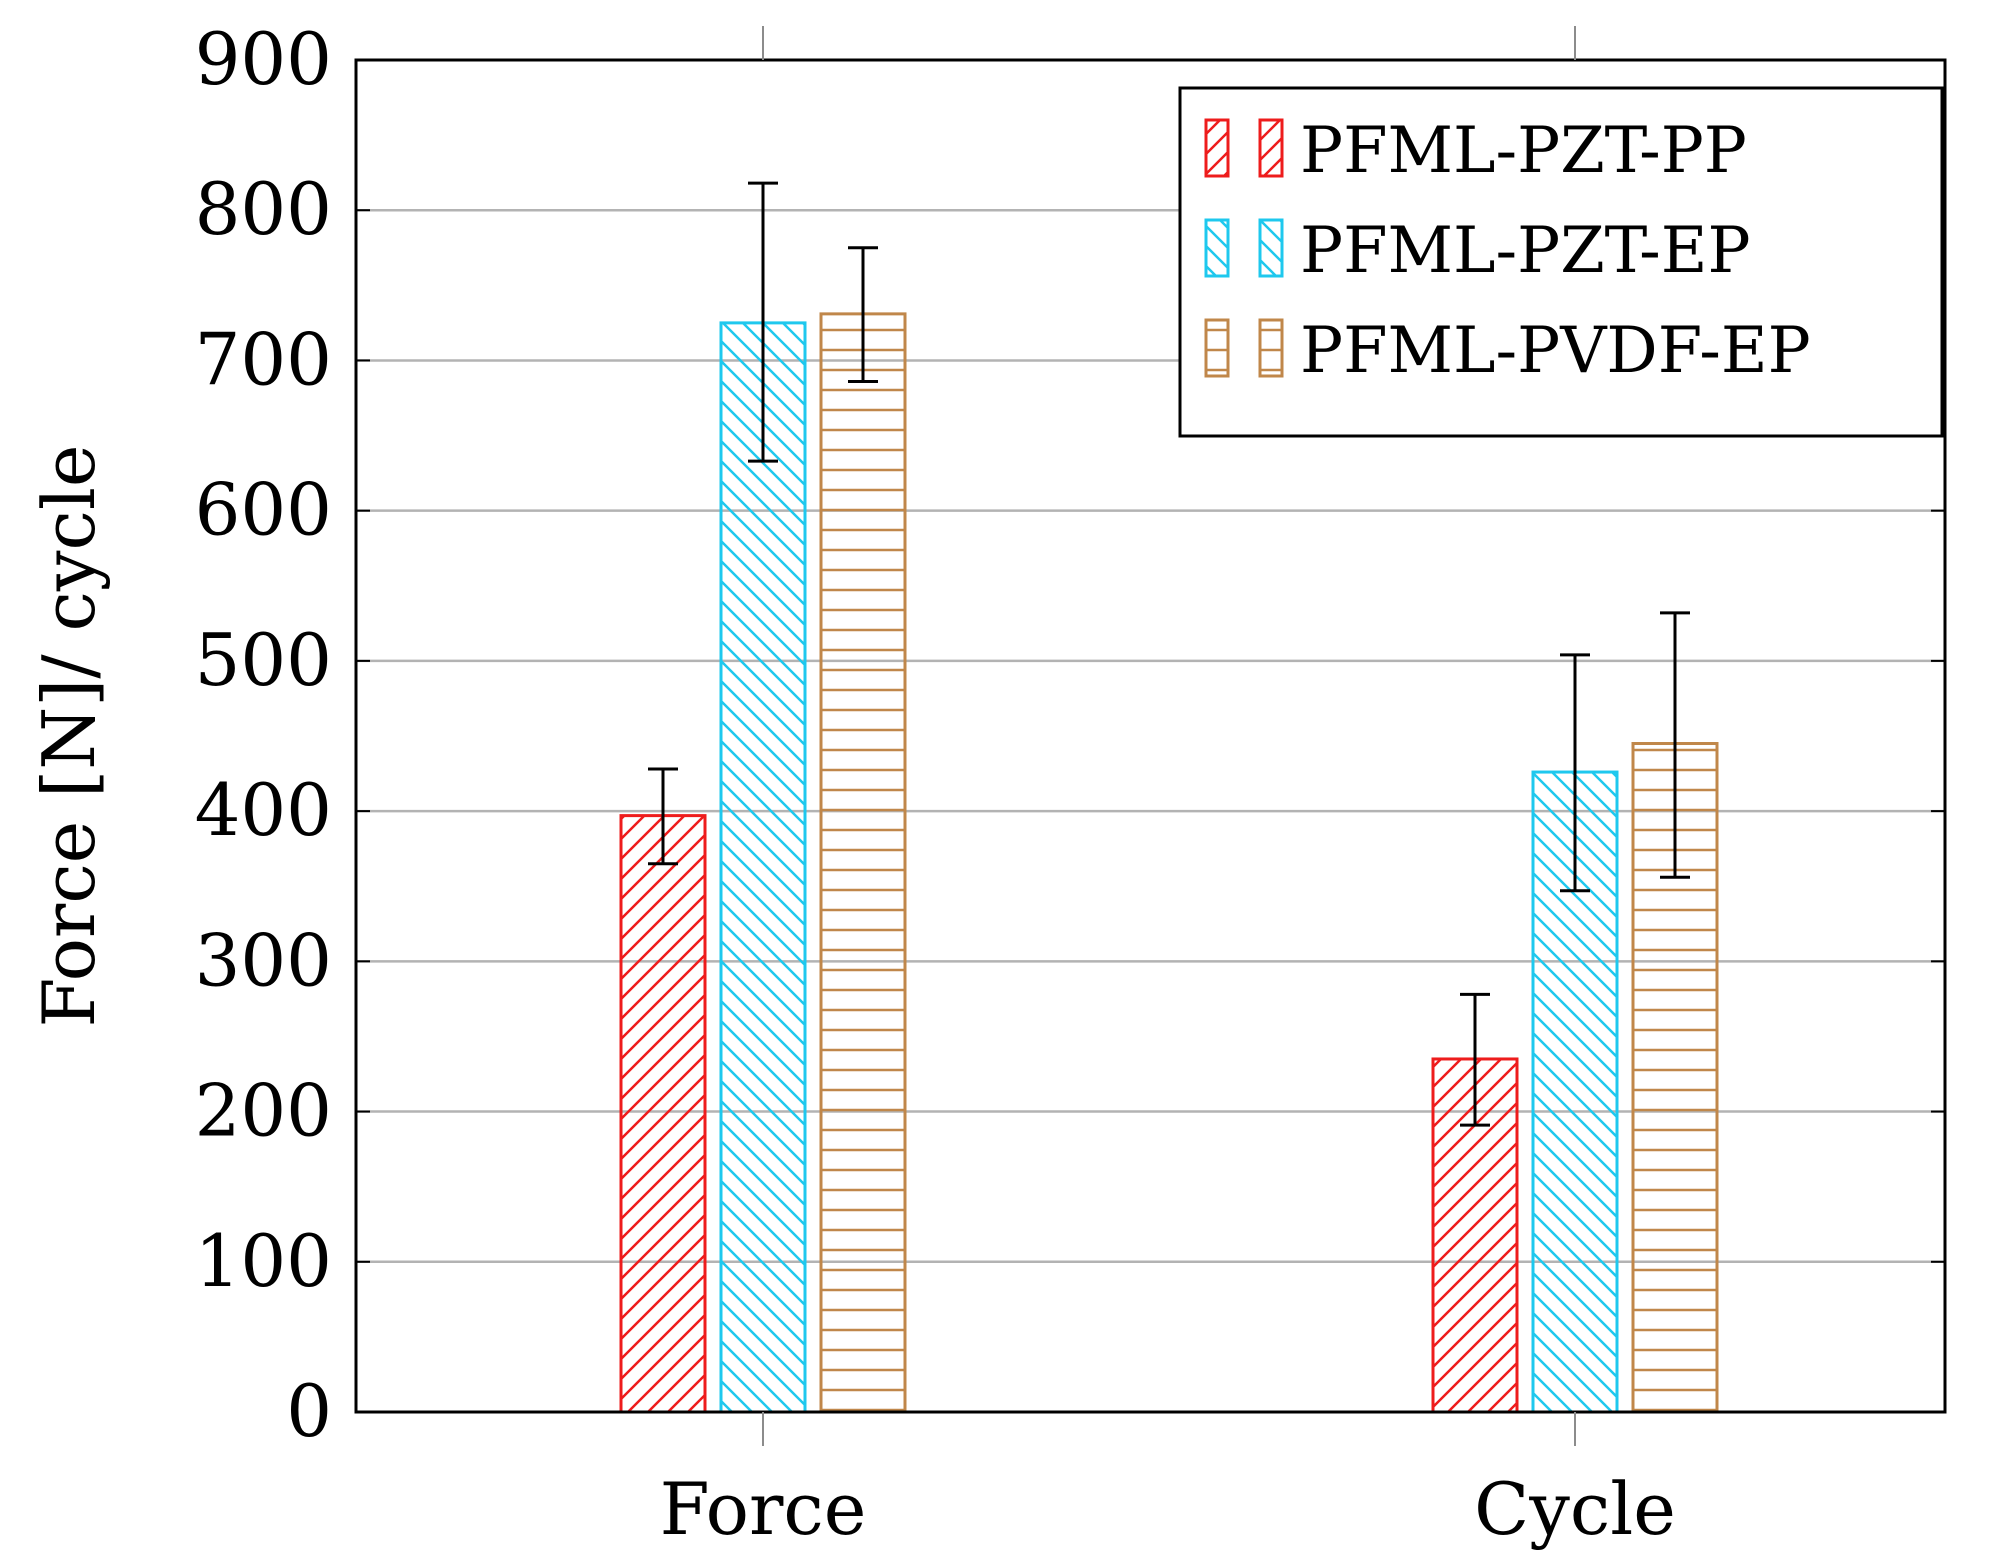  I want to click on legend: PFML-PZT-PP PFML-PZT-EP PFML-PVDF-EP, so click(1561, 262).